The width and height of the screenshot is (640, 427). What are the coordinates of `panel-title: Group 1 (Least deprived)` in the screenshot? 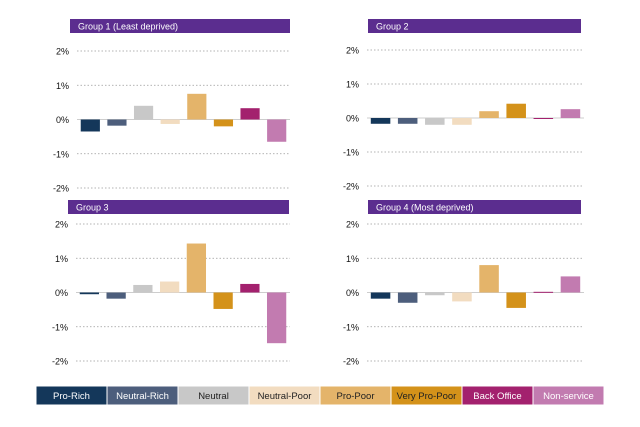 It's located at (128, 27).